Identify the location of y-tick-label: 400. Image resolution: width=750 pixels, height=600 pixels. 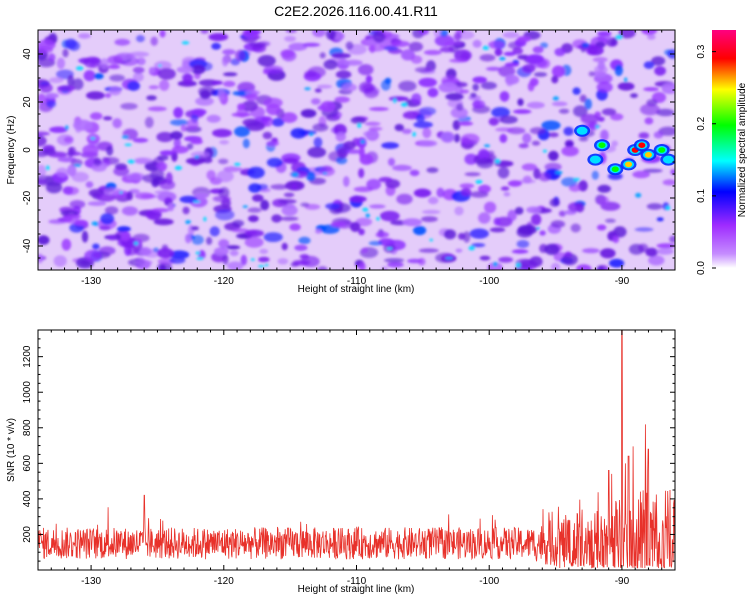
(27, 498).